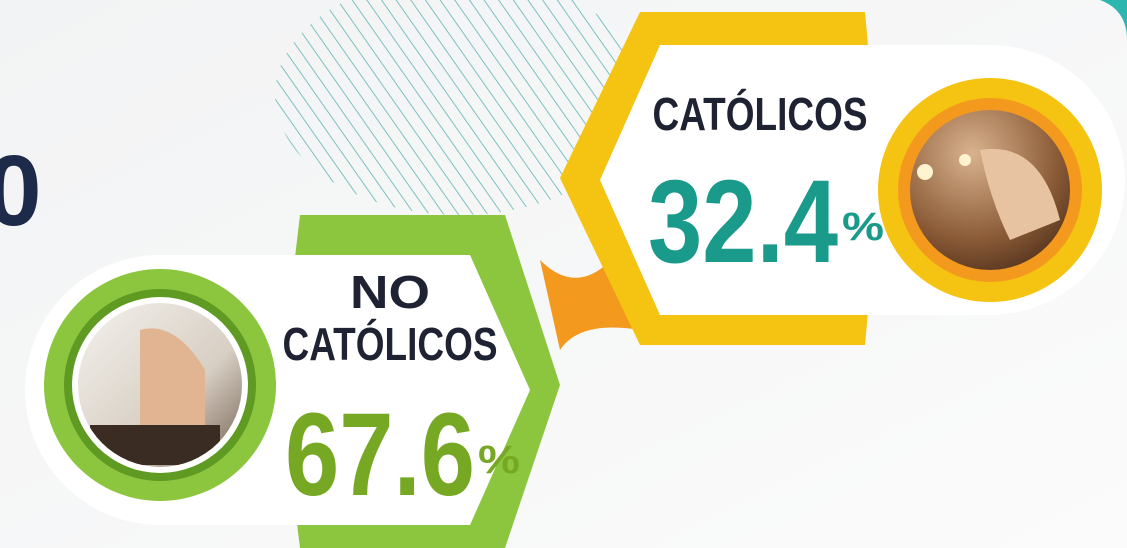  I want to click on item-label: NO, so click(390, 292).